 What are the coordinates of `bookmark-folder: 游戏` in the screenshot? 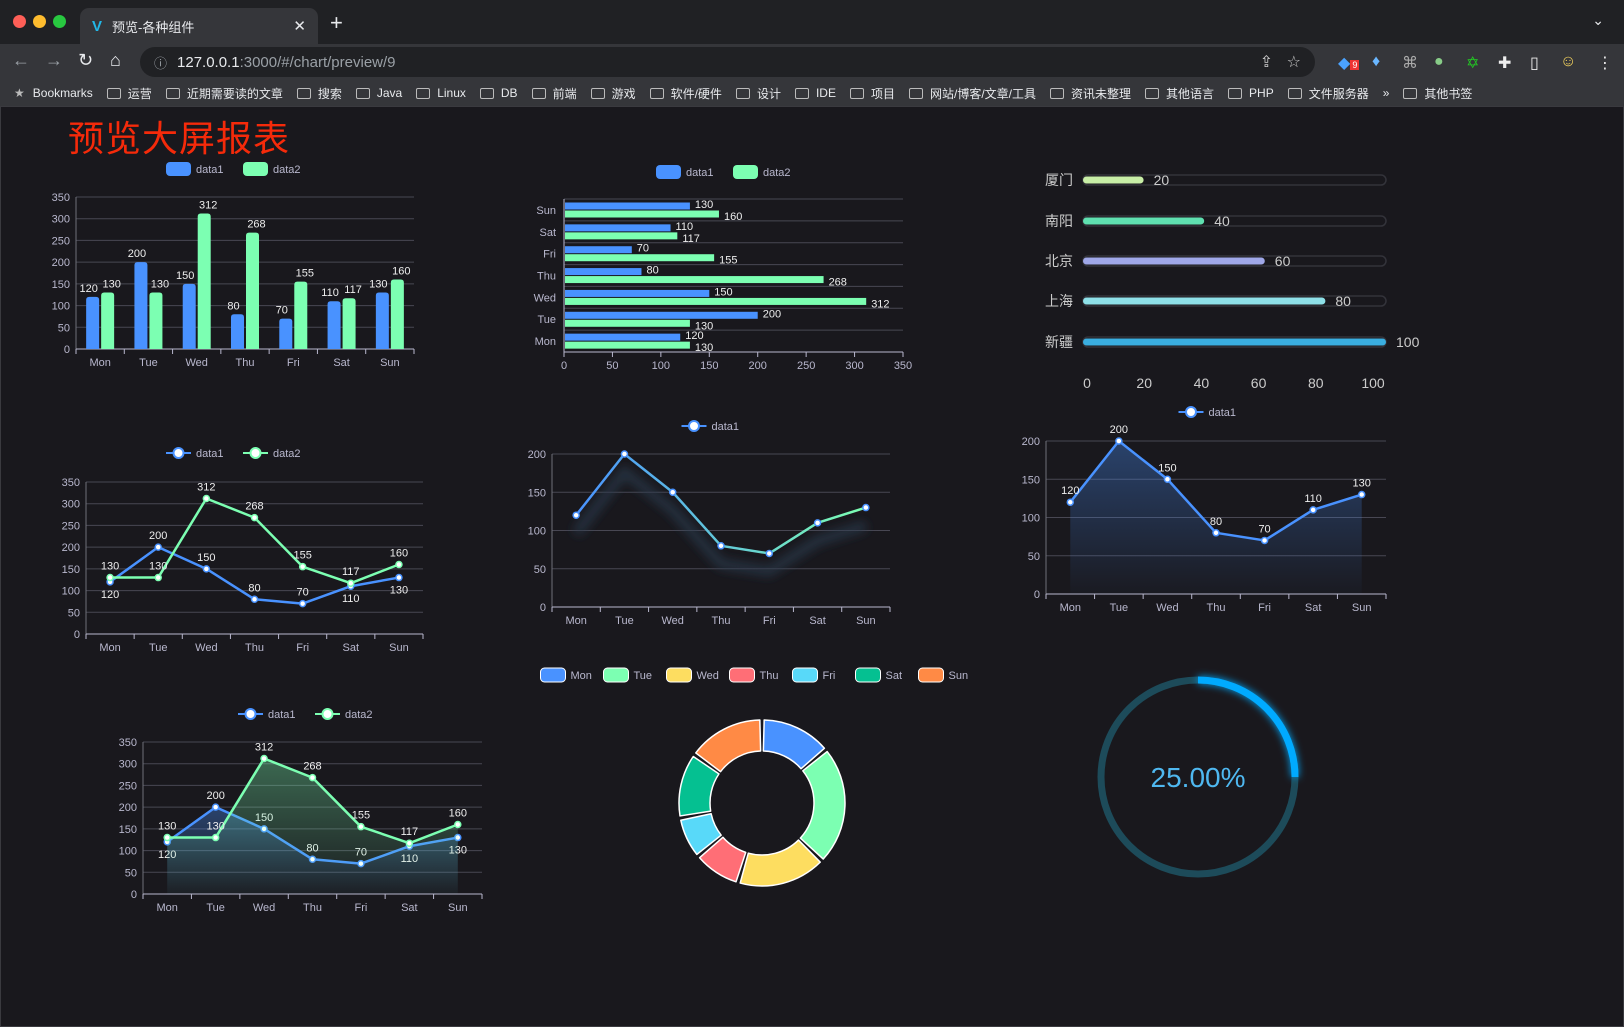 It's located at (613, 93).